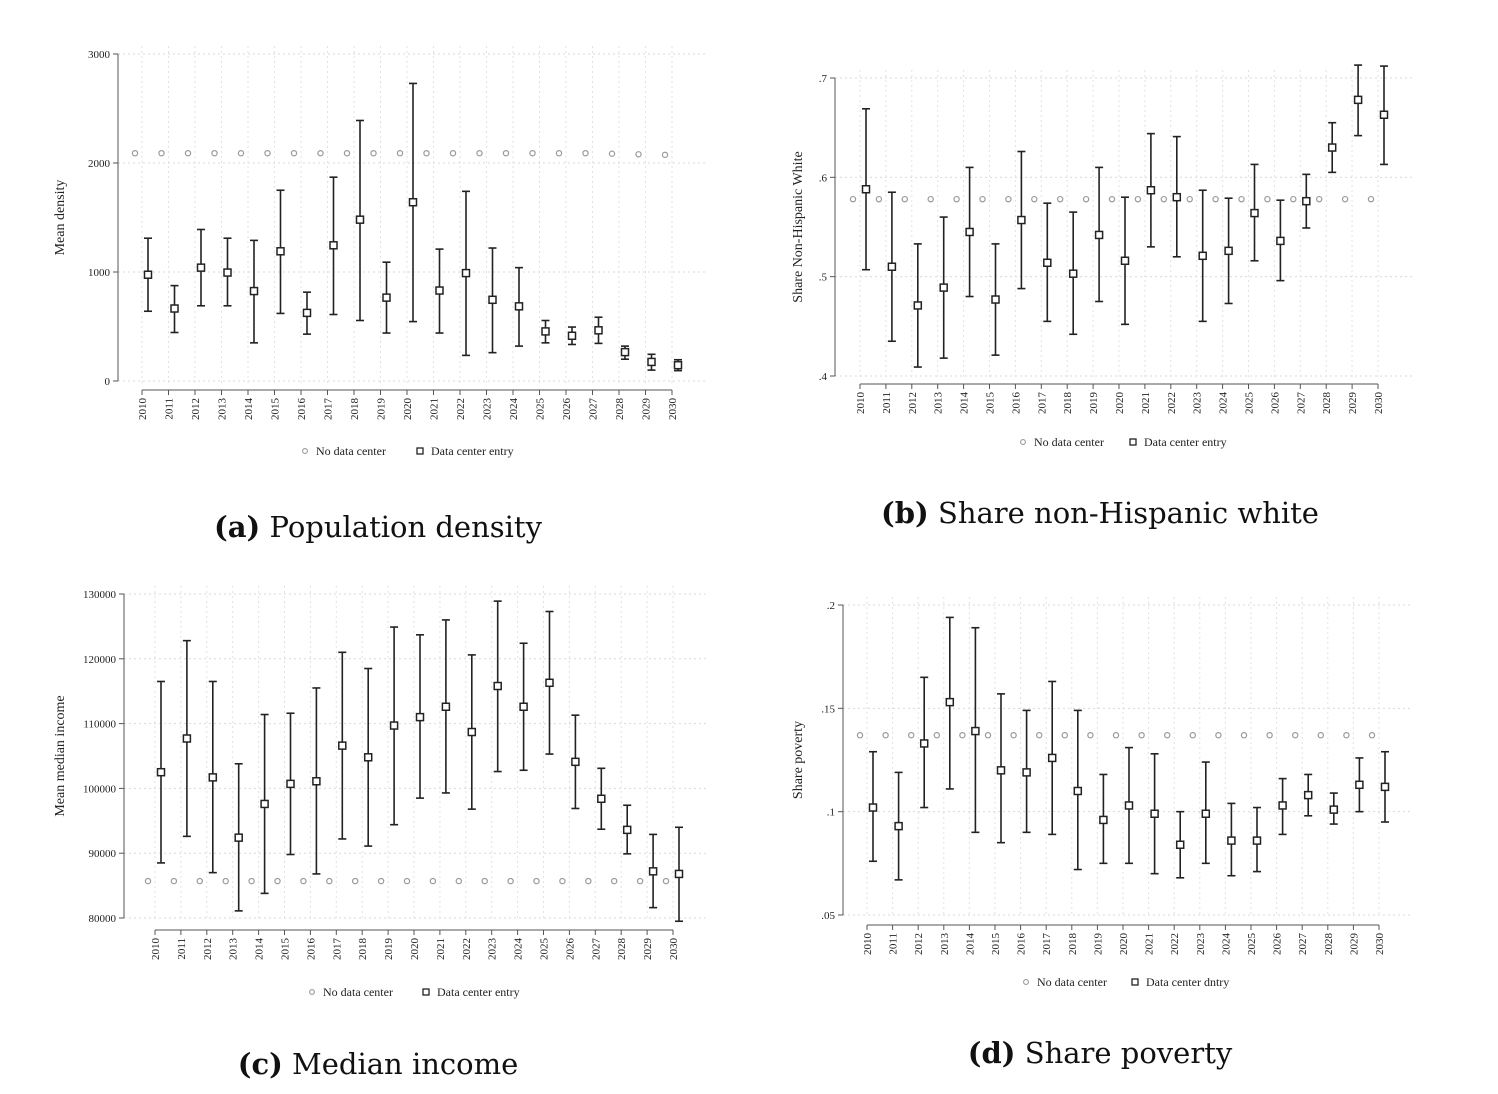 Image resolution: width=1498 pixels, height=1094 pixels. What do you see at coordinates (472, 451) in the screenshot?
I see `legend-label-data-center-entry: Data center entry` at bounding box center [472, 451].